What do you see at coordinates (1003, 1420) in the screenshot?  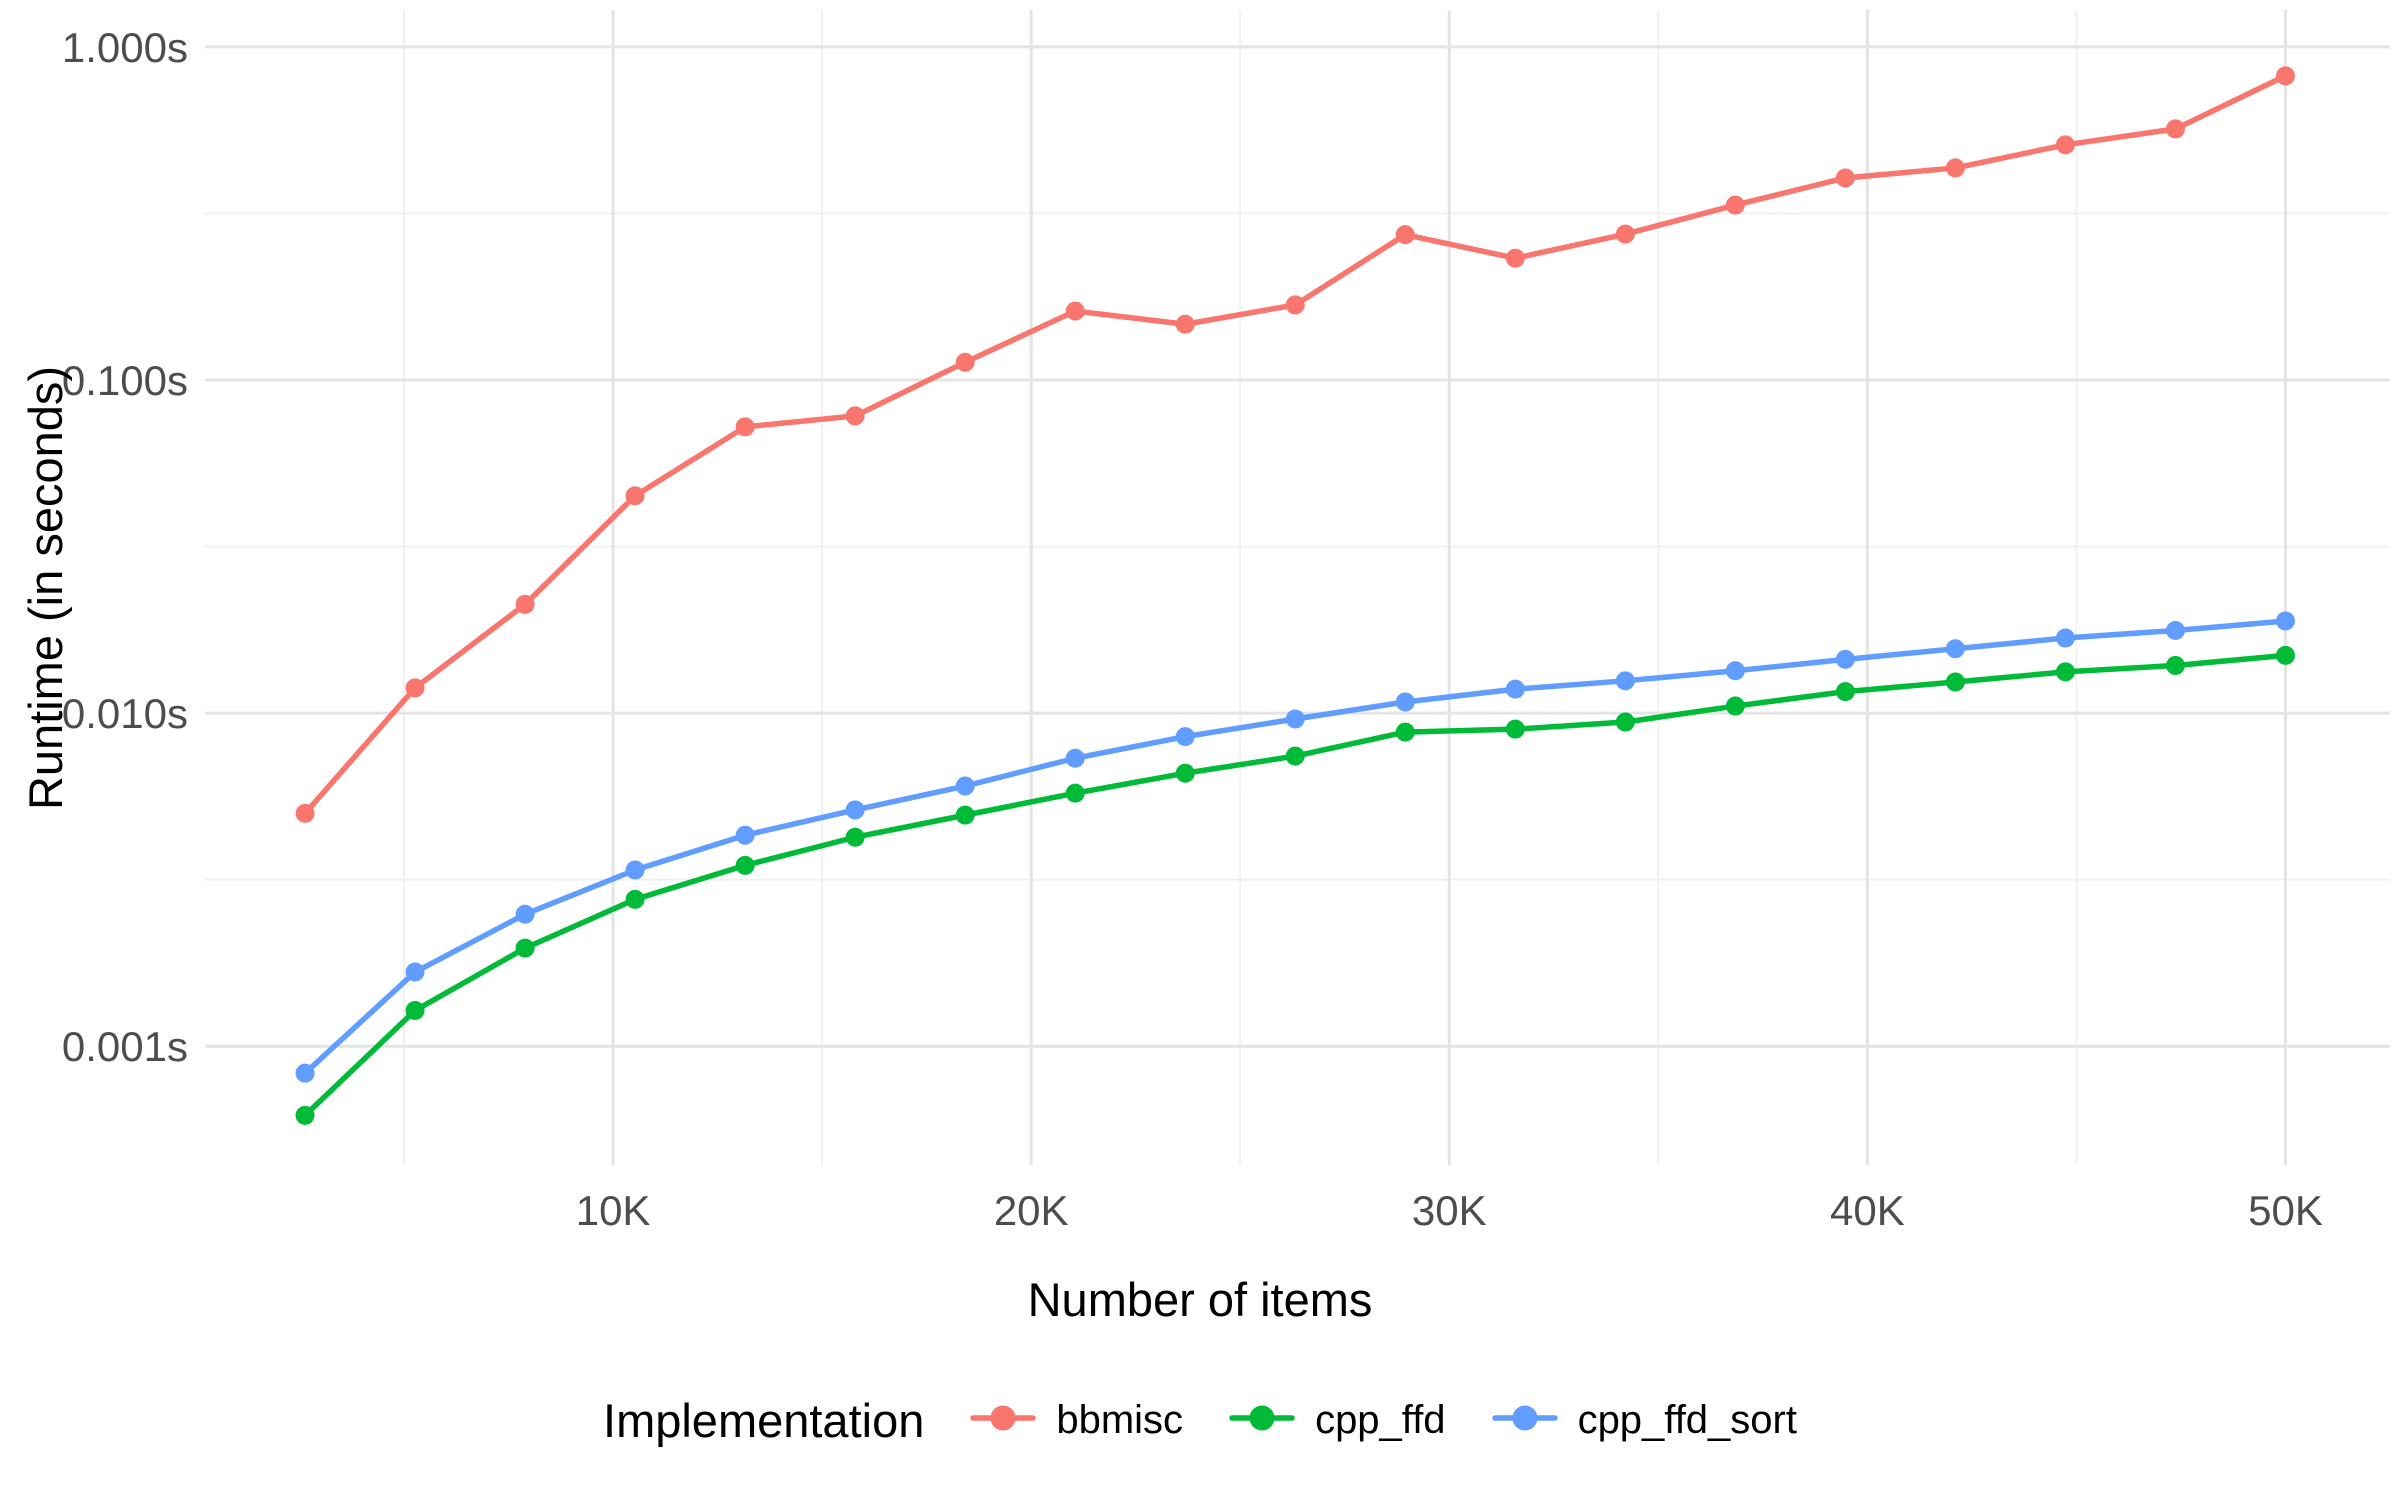 I see `legend-key-icon-bbmisc` at bounding box center [1003, 1420].